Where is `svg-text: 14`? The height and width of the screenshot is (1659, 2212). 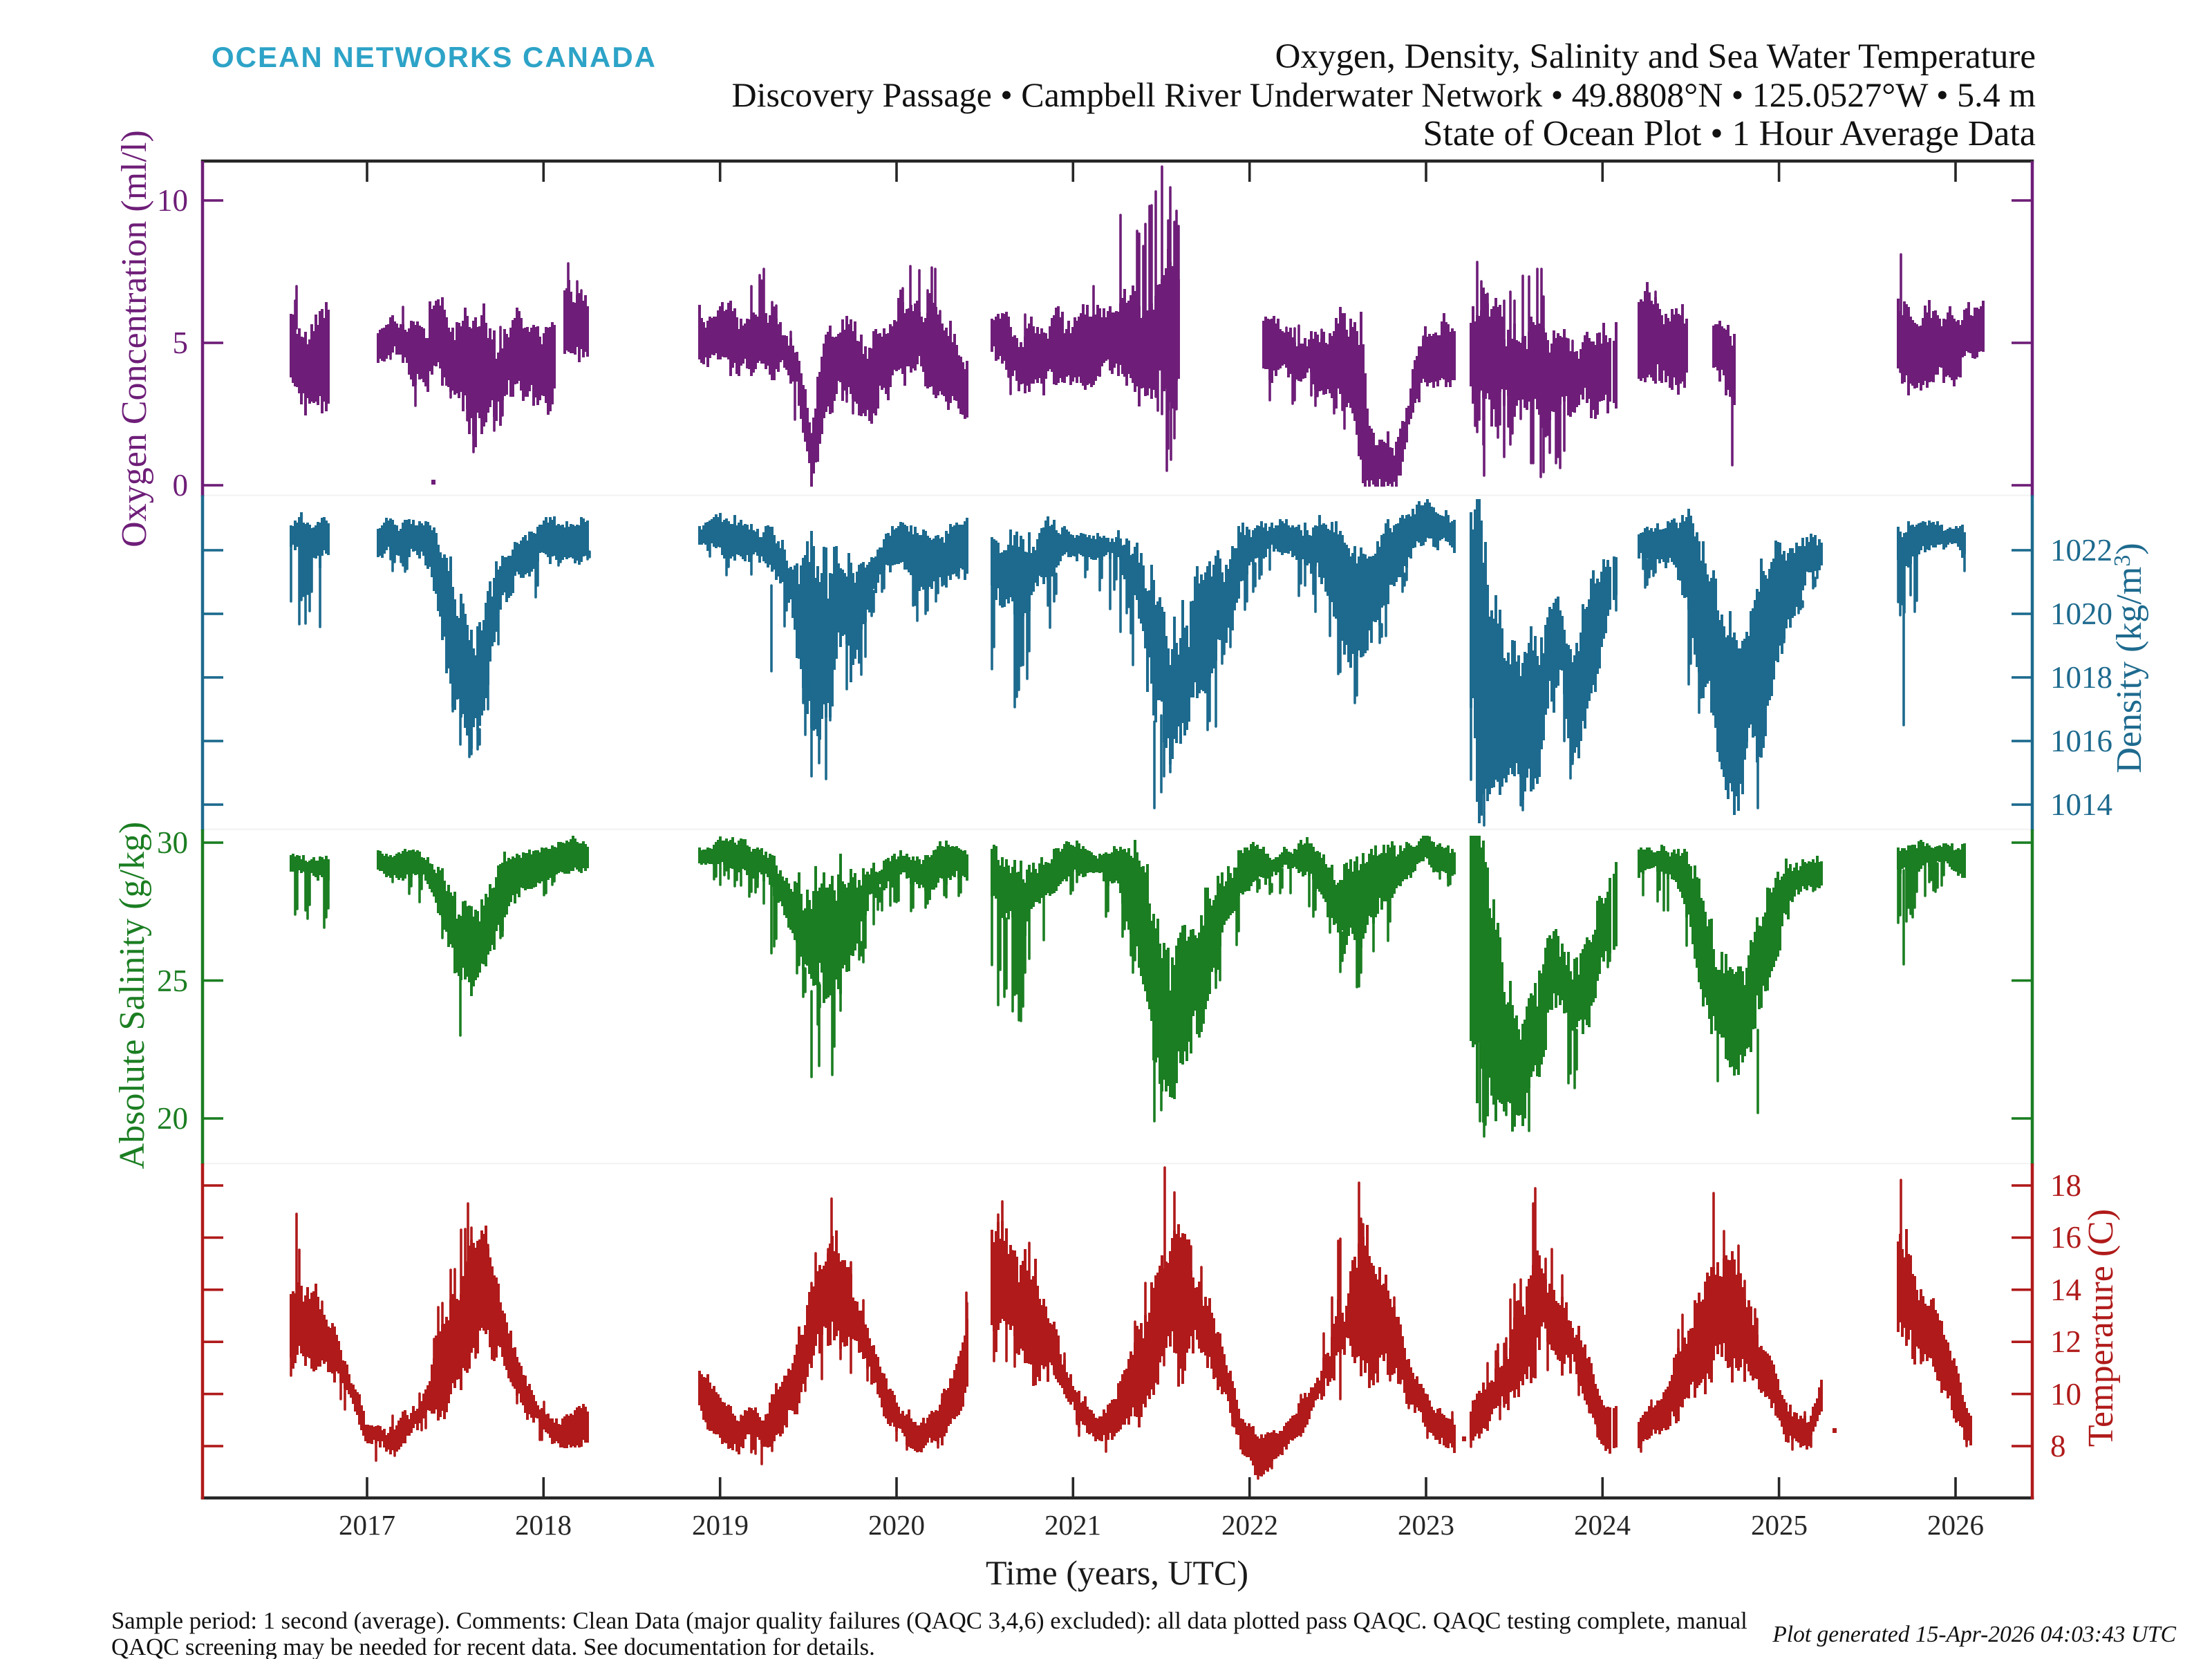 svg-text: 14 is located at coordinates (2065, 1290).